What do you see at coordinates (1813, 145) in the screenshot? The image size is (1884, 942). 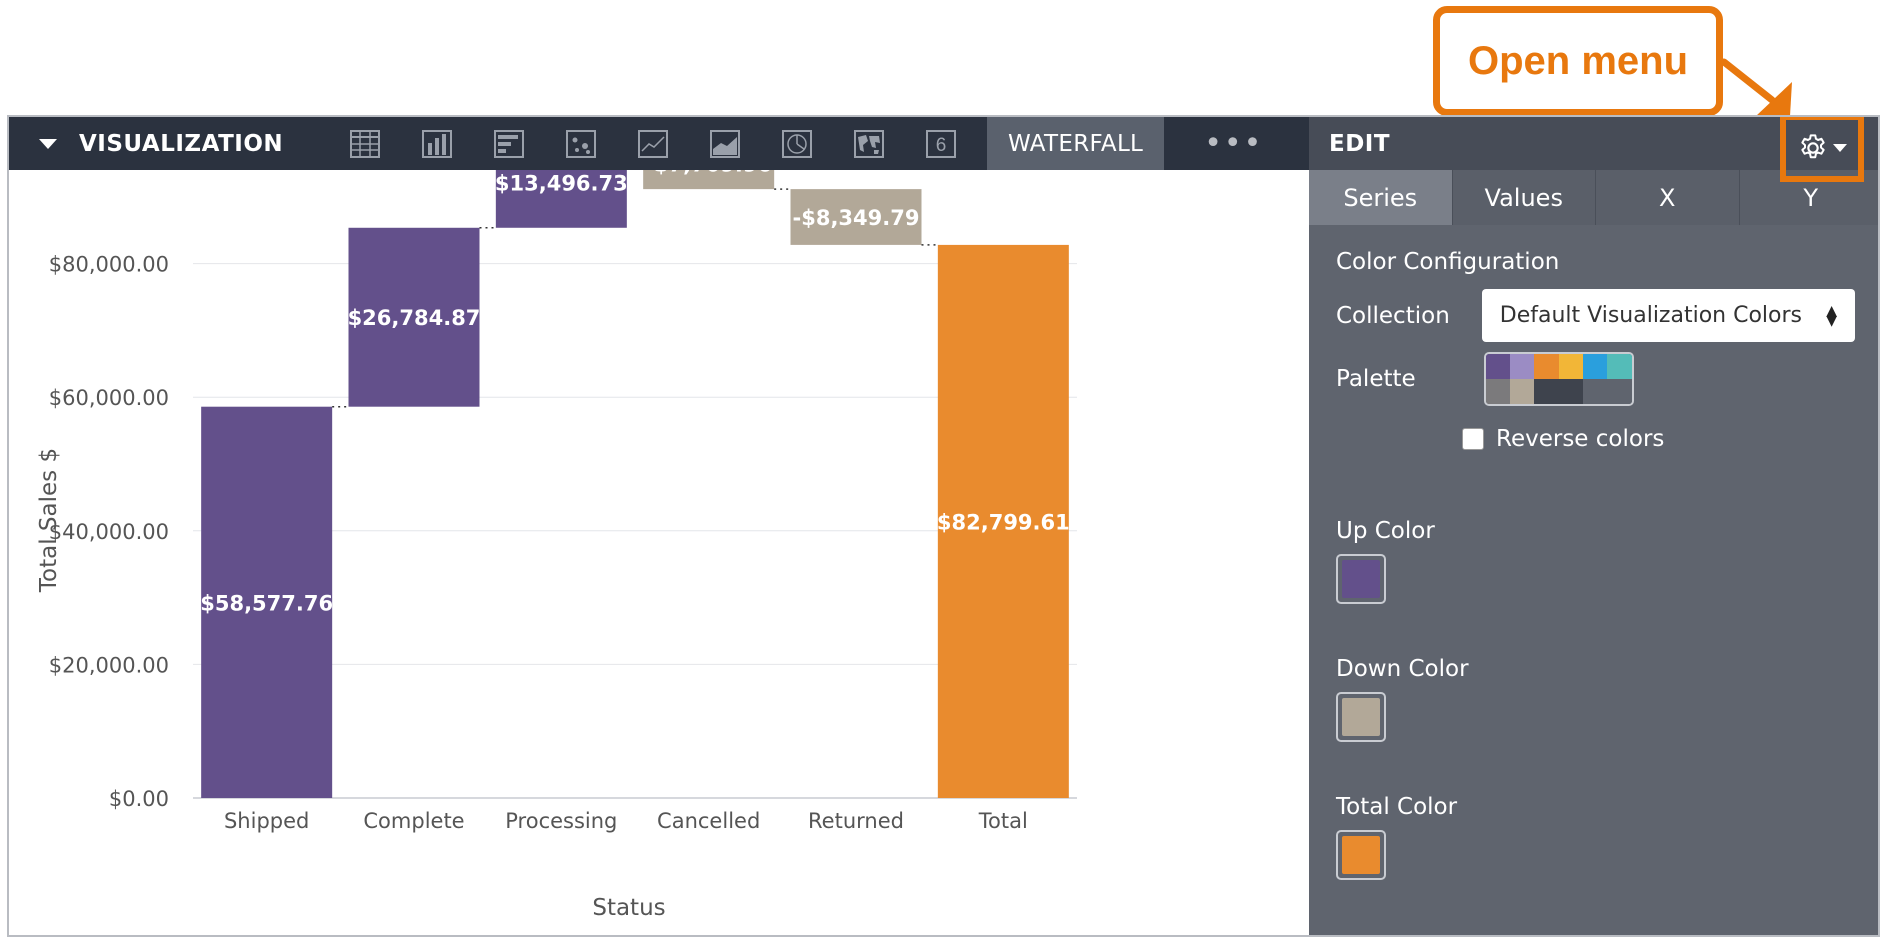 I see `gear-icon` at bounding box center [1813, 145].